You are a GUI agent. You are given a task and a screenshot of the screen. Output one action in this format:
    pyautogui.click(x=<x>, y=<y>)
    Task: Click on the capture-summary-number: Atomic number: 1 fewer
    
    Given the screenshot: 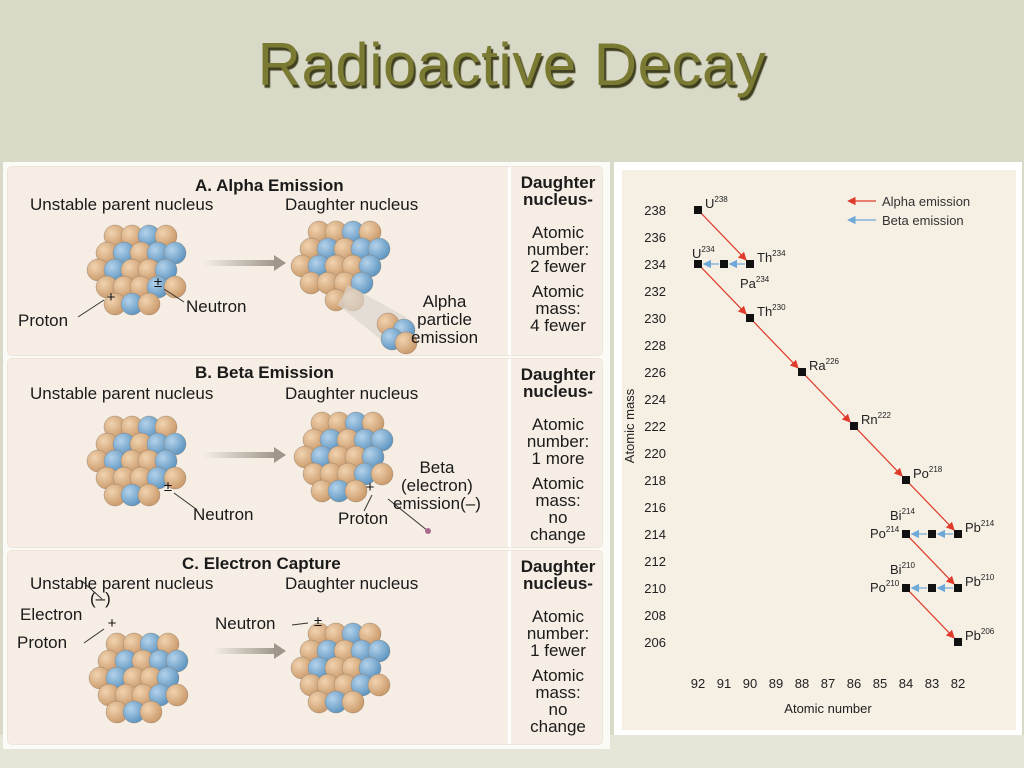 What is the action you would take?
    pyautogui.click(x=558, y=633)
    